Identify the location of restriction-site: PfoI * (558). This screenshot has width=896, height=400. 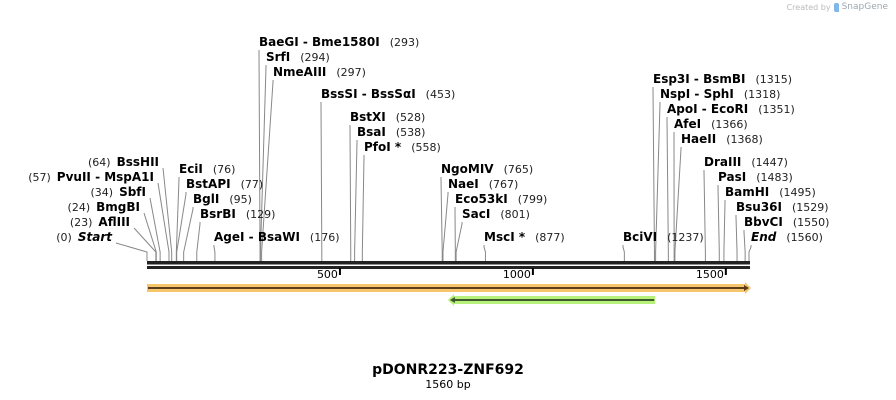
(402, 147).